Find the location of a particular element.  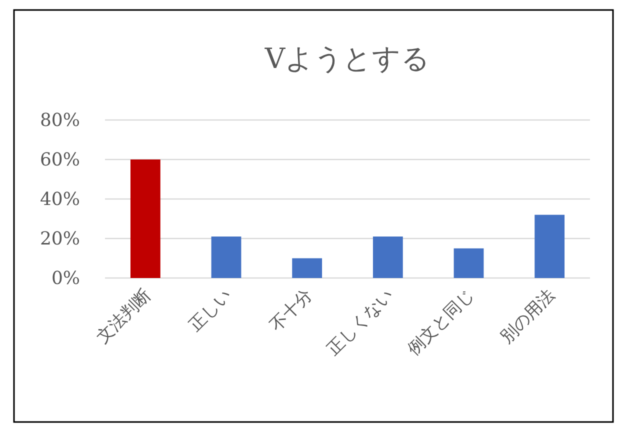

y-tick-label: 40% is located at coordinates (60, 199).